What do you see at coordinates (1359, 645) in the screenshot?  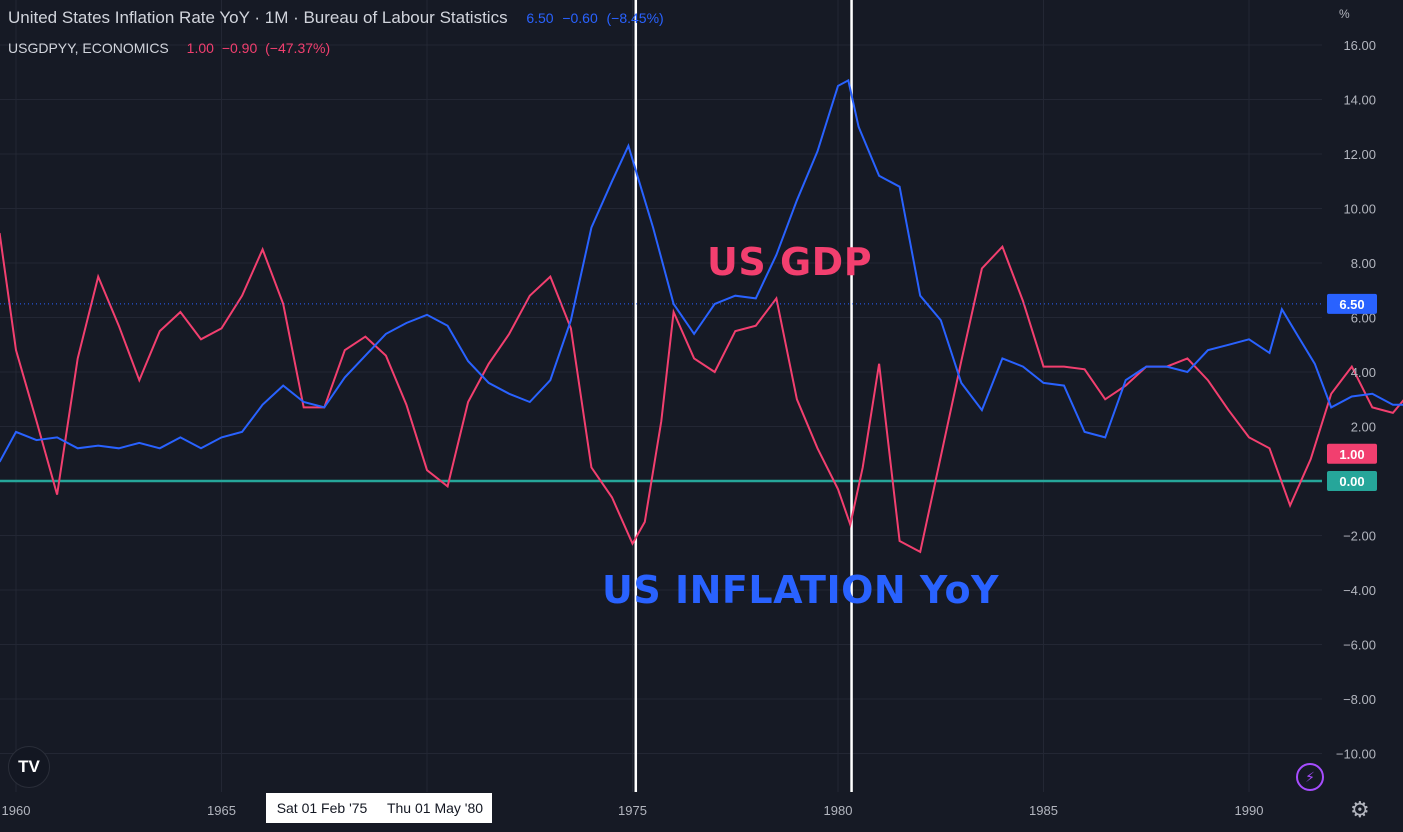 I see `y-tick-label: −6.00` at bounding box center [1359, 645].